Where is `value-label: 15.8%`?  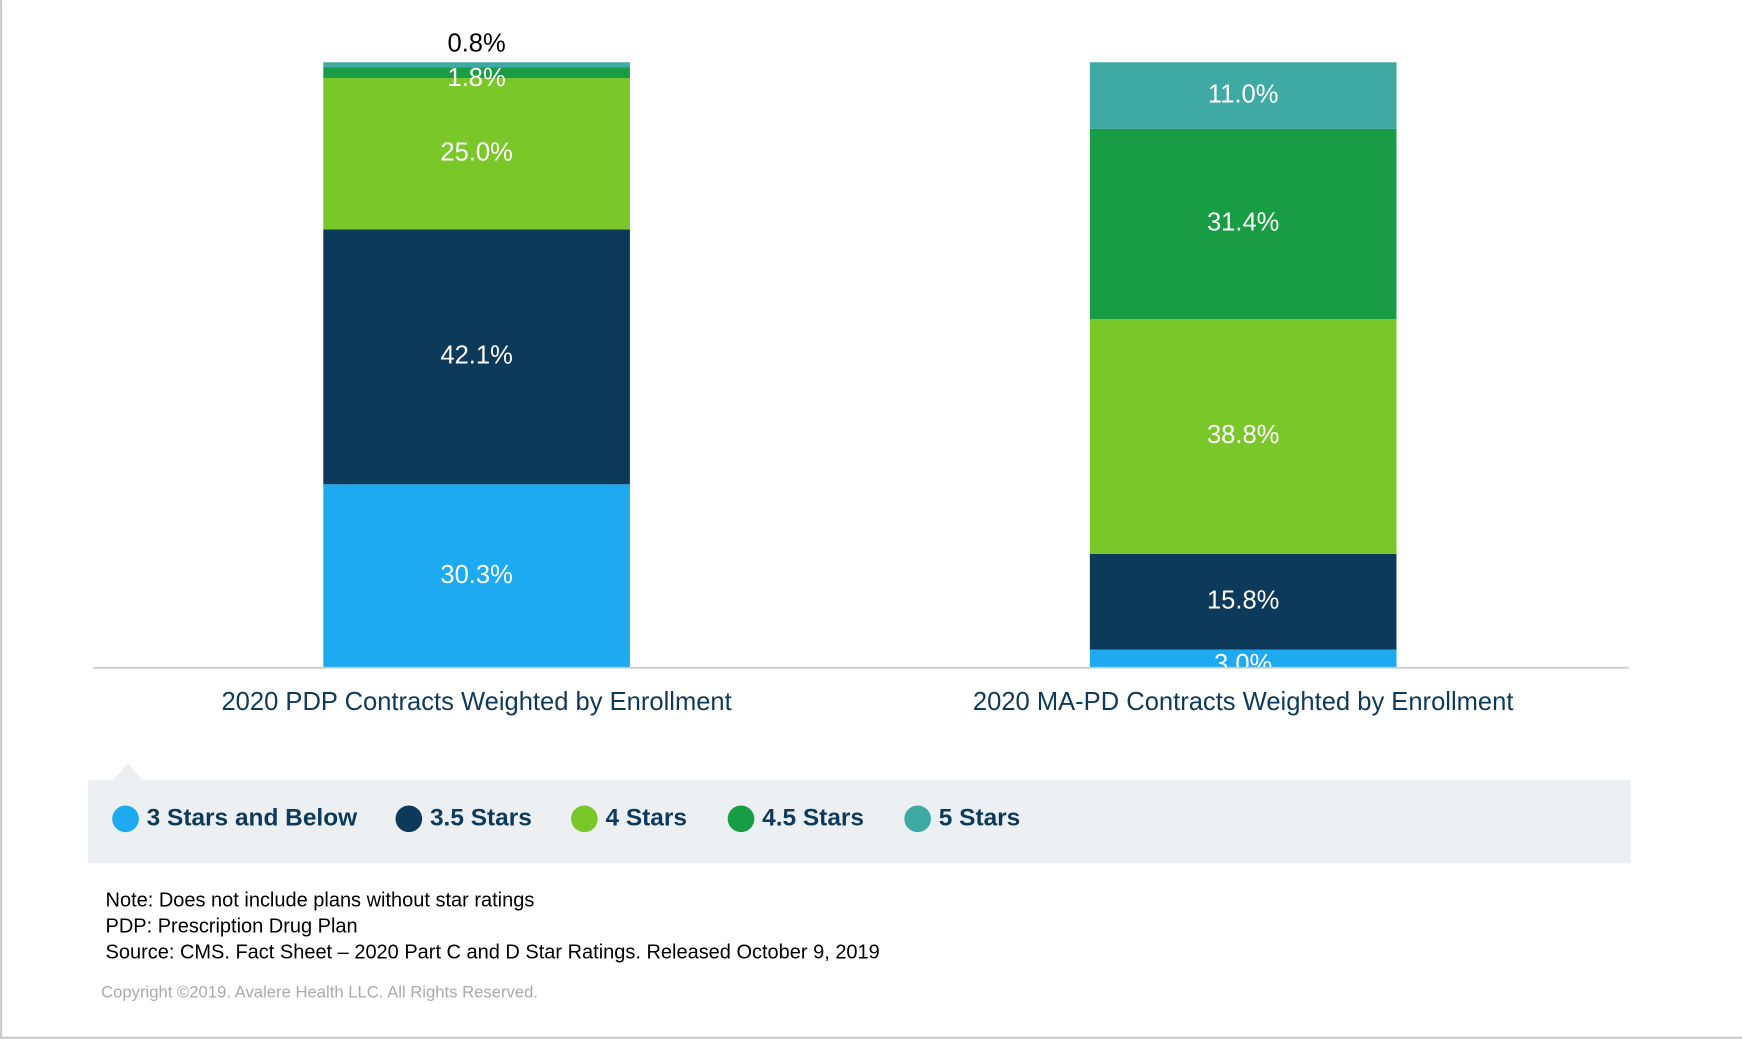 value-label: 15.8% is located at coordinates (1243, 601).